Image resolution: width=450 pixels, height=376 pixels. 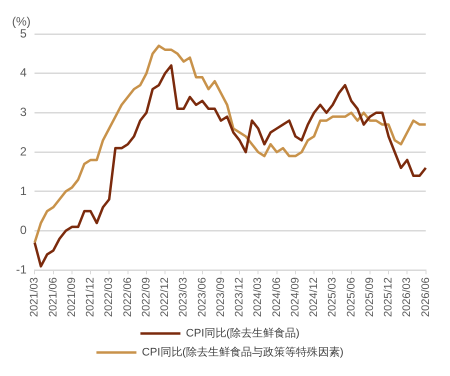 What do you see at coordinates (128, 297) in the screenshot?
I see `x-tick-label: 2022/06` at bounding box center [128, 297].